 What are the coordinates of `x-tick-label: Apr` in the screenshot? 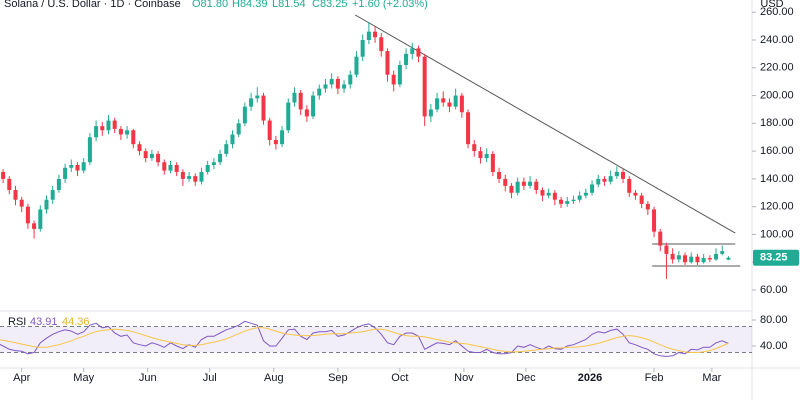 It's located at (21, 378).